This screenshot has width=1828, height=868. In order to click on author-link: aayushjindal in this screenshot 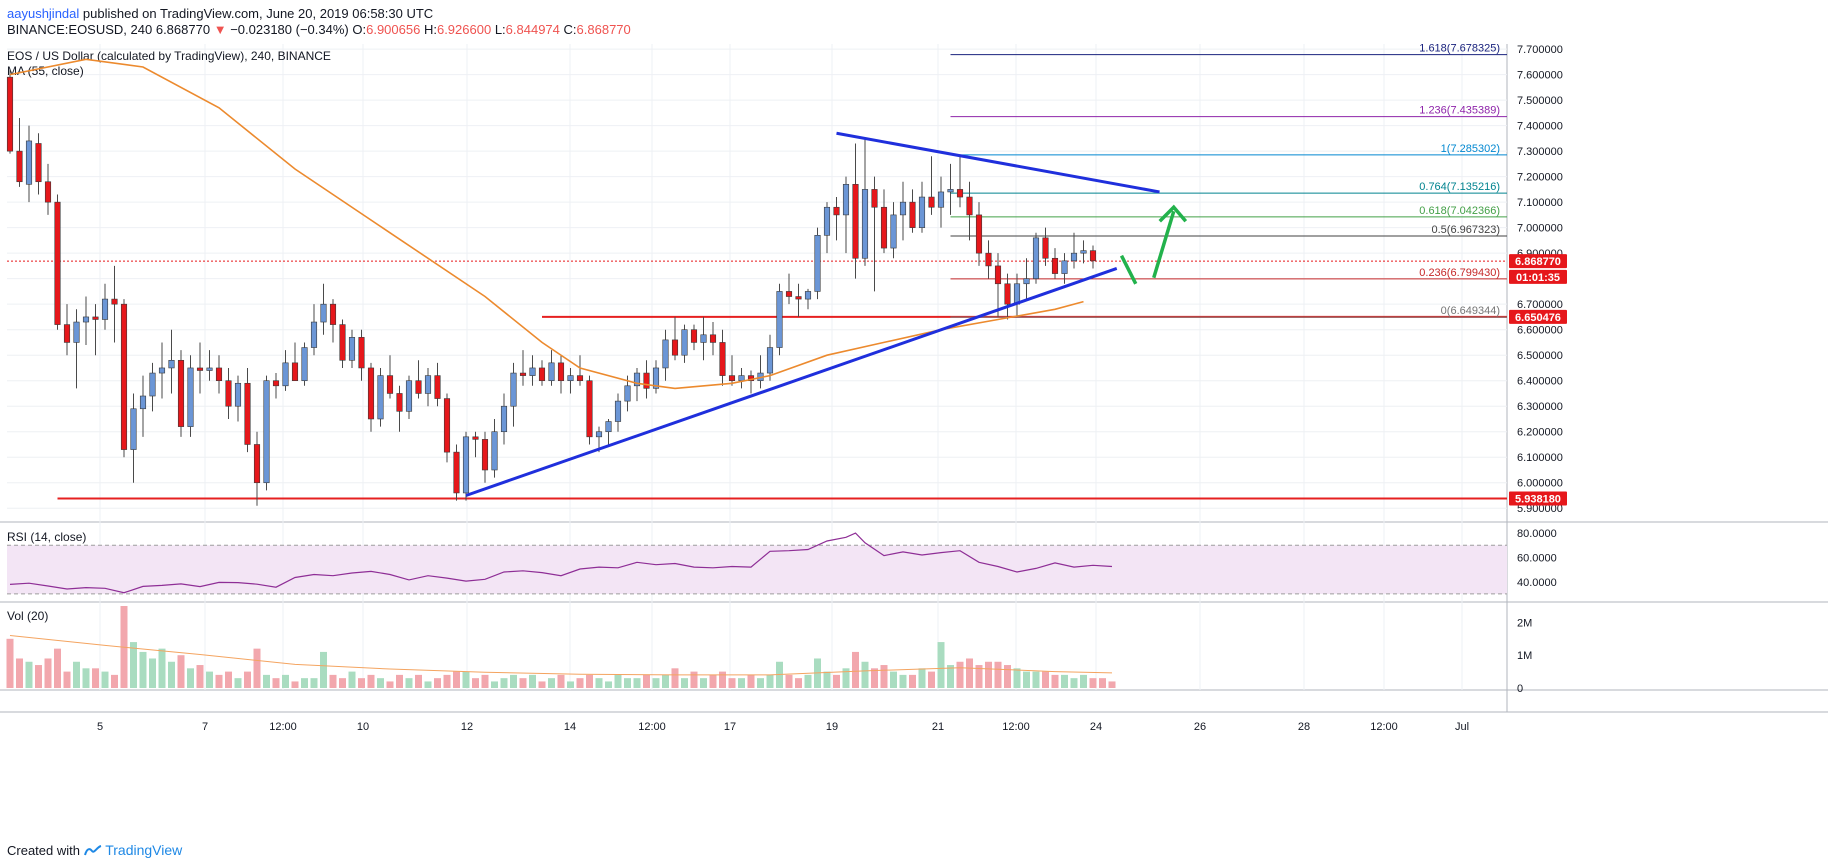, I will do `click(43, 13)`.